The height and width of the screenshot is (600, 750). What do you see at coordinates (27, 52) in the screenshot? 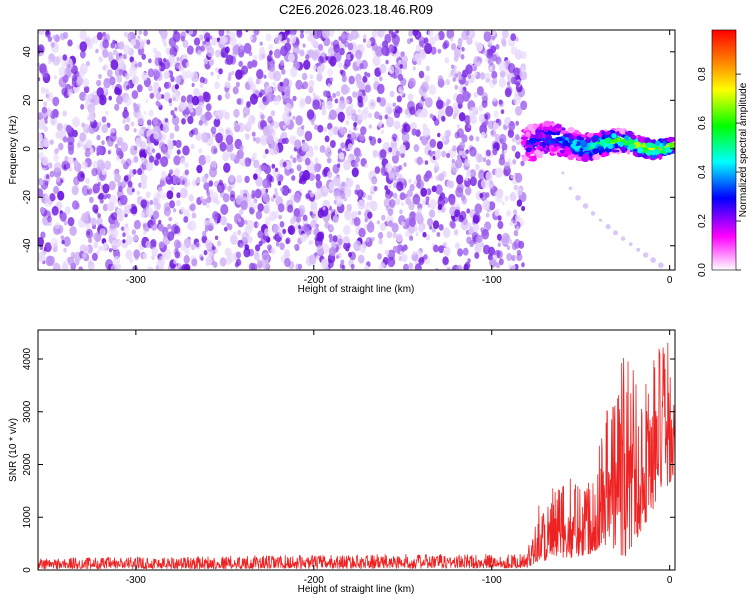
I see `y-tick-label: 40` at bounding box center [27, 52].